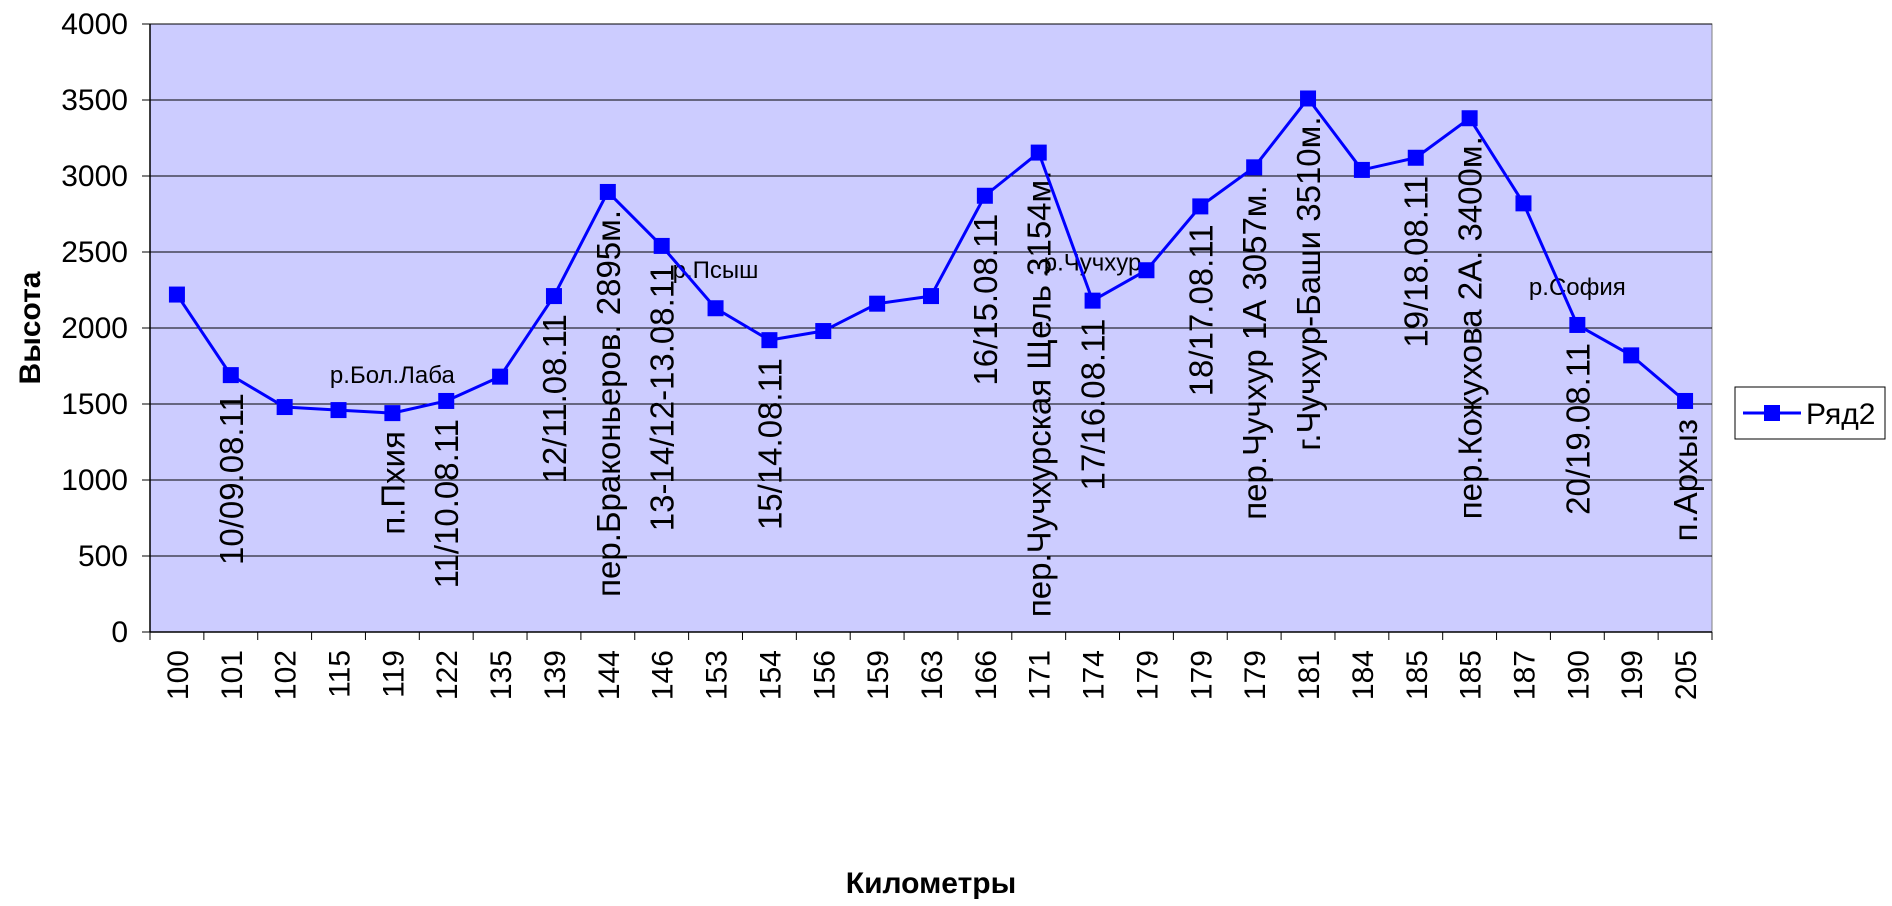  Describe the element at coordinates (178, 675) in the screenshot. I see `x-tick-label: 100` at that location.